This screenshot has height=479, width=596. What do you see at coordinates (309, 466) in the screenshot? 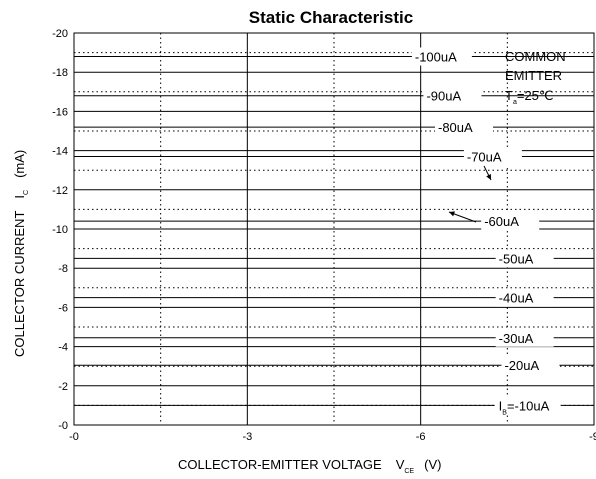
I see `x-axis-label: COLLECTOR-EMITTER VOLTAGE VCE (V)` at bounding box center [309, 466].